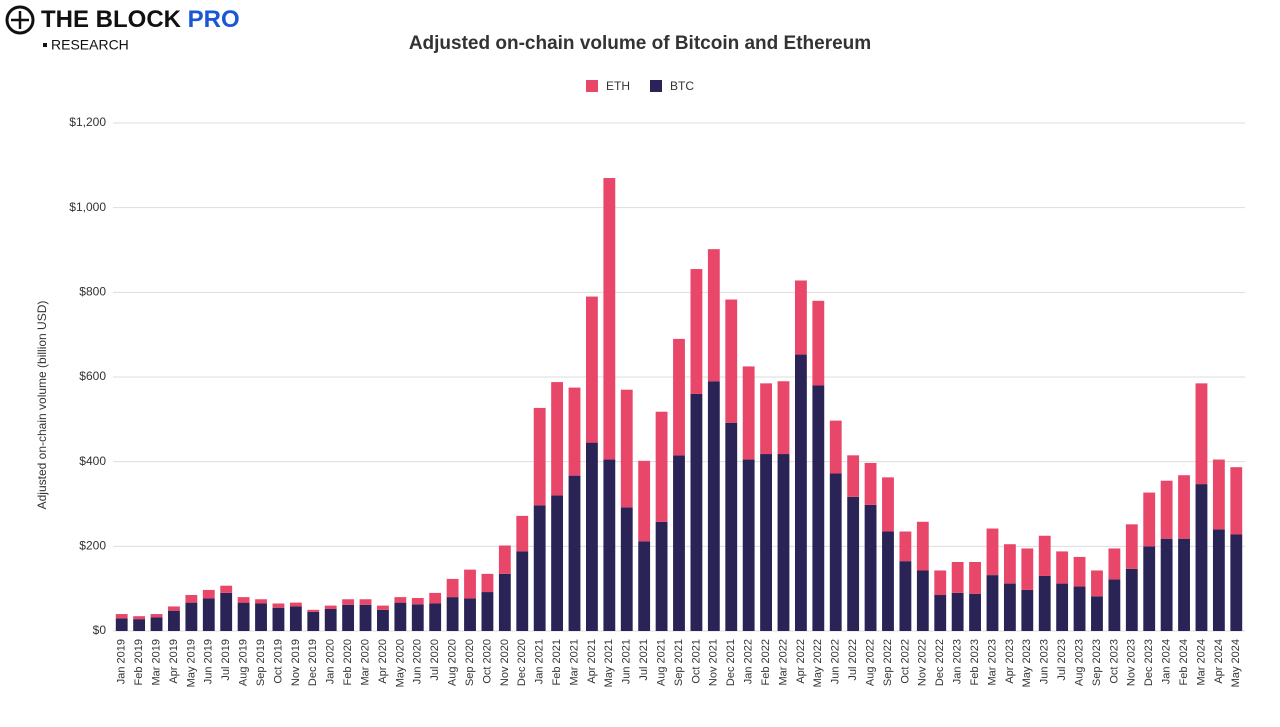 The height and width of the screenshot is (727, 1280). Describe the element at coordinates (156, 662) in the screenshot. I see `x-tick-label: Mar 2019` at that location.